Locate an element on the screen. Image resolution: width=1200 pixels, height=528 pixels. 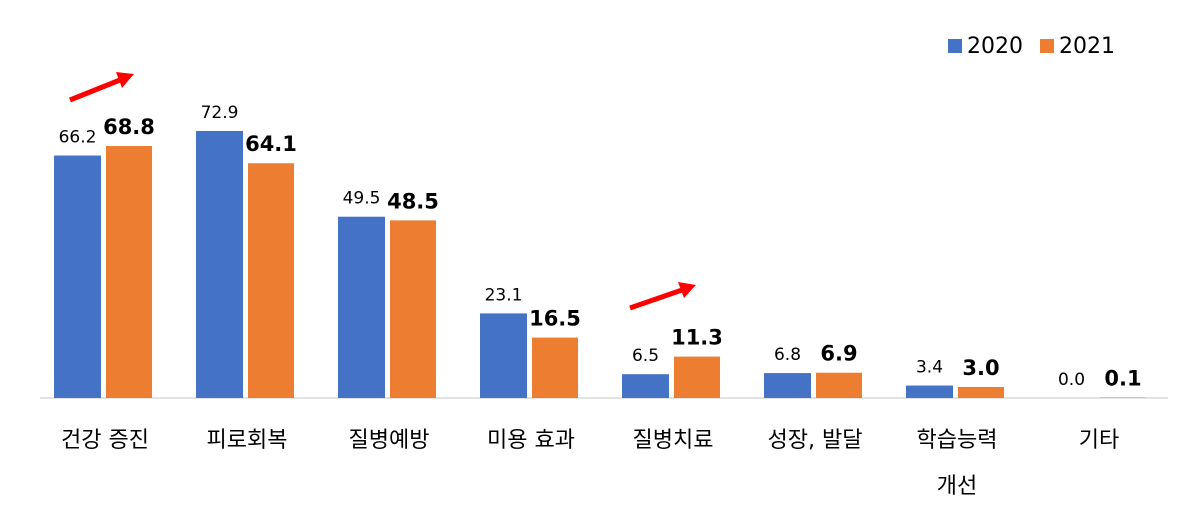
x-tick-label: 기타 is located at coordinates (1099, 440).